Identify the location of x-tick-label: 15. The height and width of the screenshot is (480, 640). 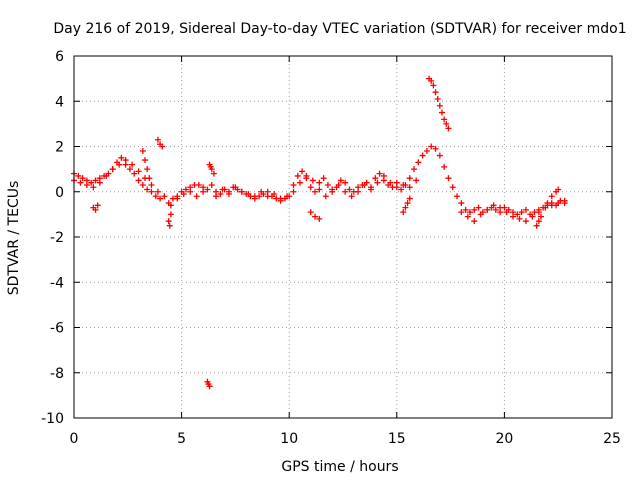
(397, 439).